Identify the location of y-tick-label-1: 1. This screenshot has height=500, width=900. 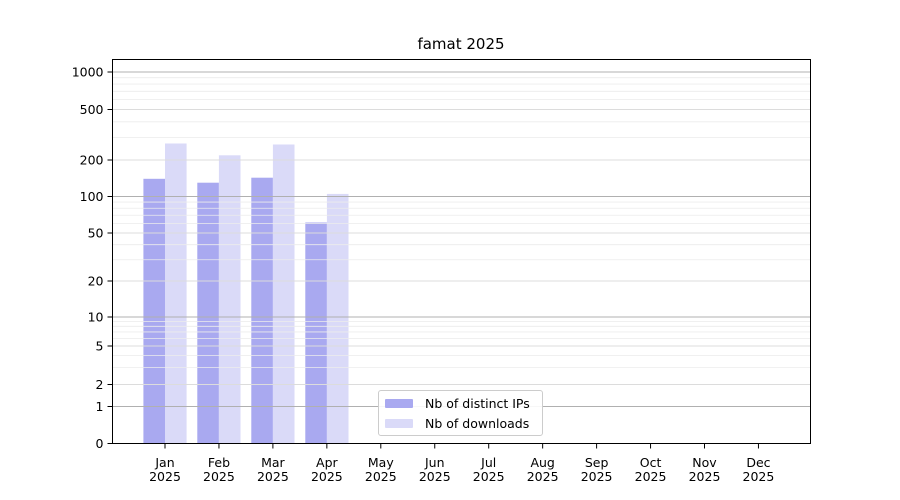
(100, 406).